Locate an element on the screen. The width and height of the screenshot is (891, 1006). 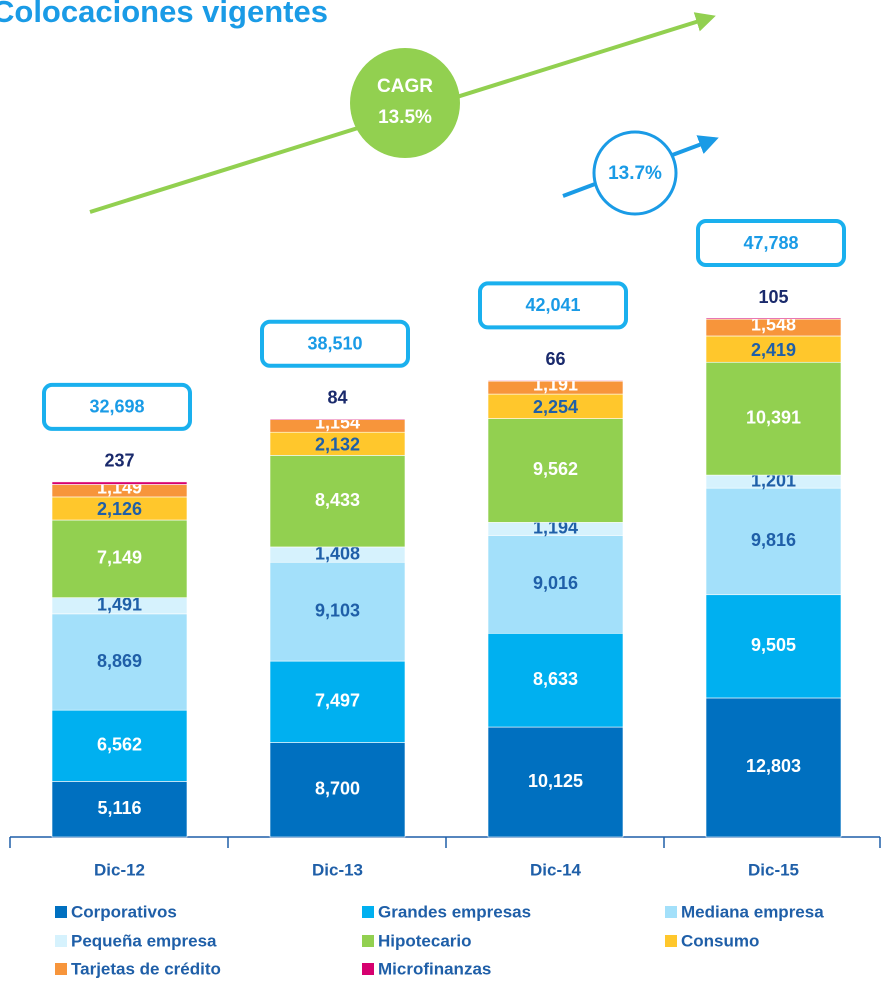
data-label: 1,149 is located at coordinates (119, 487).